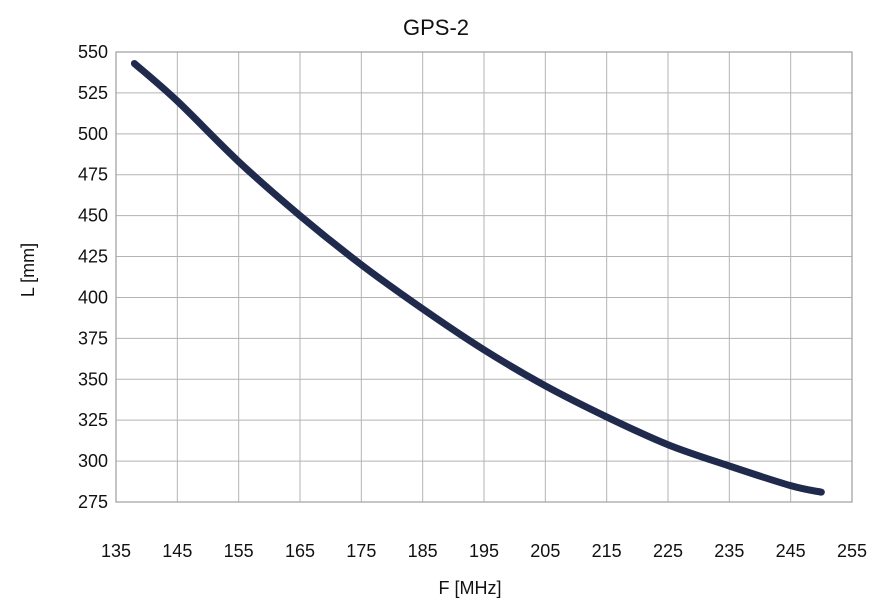 The image size is (875, 605). Describe the element at coordinates (93, 52) in the screenshot. I see `y-tick-label: 550` at that location.